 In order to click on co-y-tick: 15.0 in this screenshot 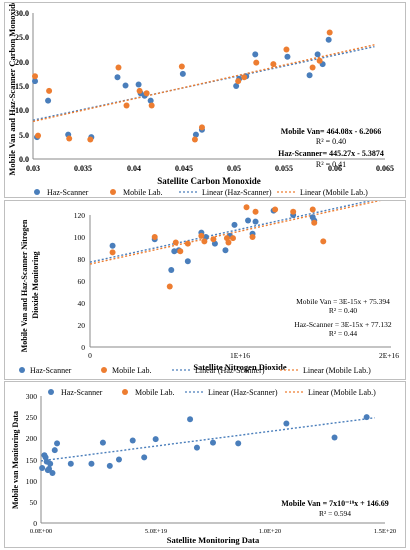, I will do `click(22, 86)`.